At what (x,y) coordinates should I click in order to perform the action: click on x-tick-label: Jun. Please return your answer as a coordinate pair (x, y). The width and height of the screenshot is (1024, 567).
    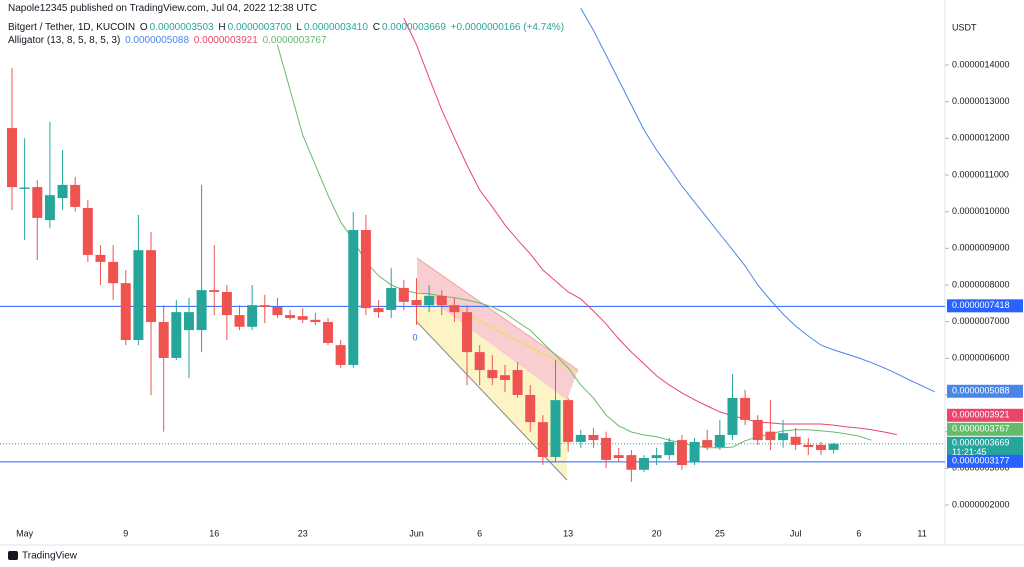
    Looking at the image, I should click on (416, 533).